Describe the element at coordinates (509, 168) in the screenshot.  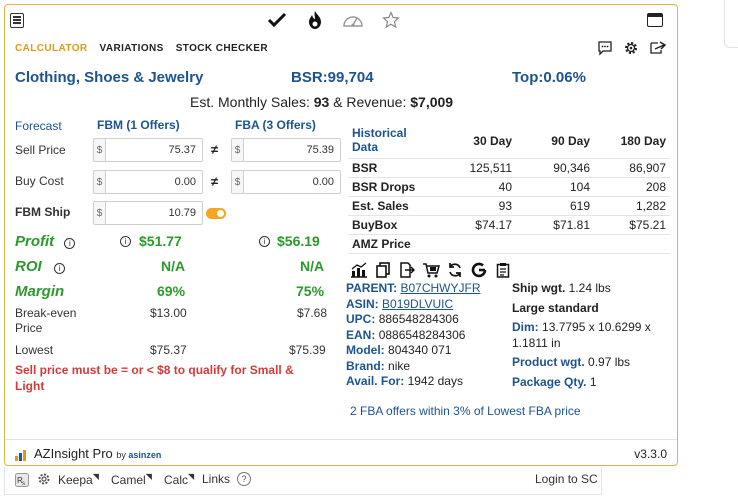
I see `table-row: BSR 125,511 90,346 86,907` at that location.